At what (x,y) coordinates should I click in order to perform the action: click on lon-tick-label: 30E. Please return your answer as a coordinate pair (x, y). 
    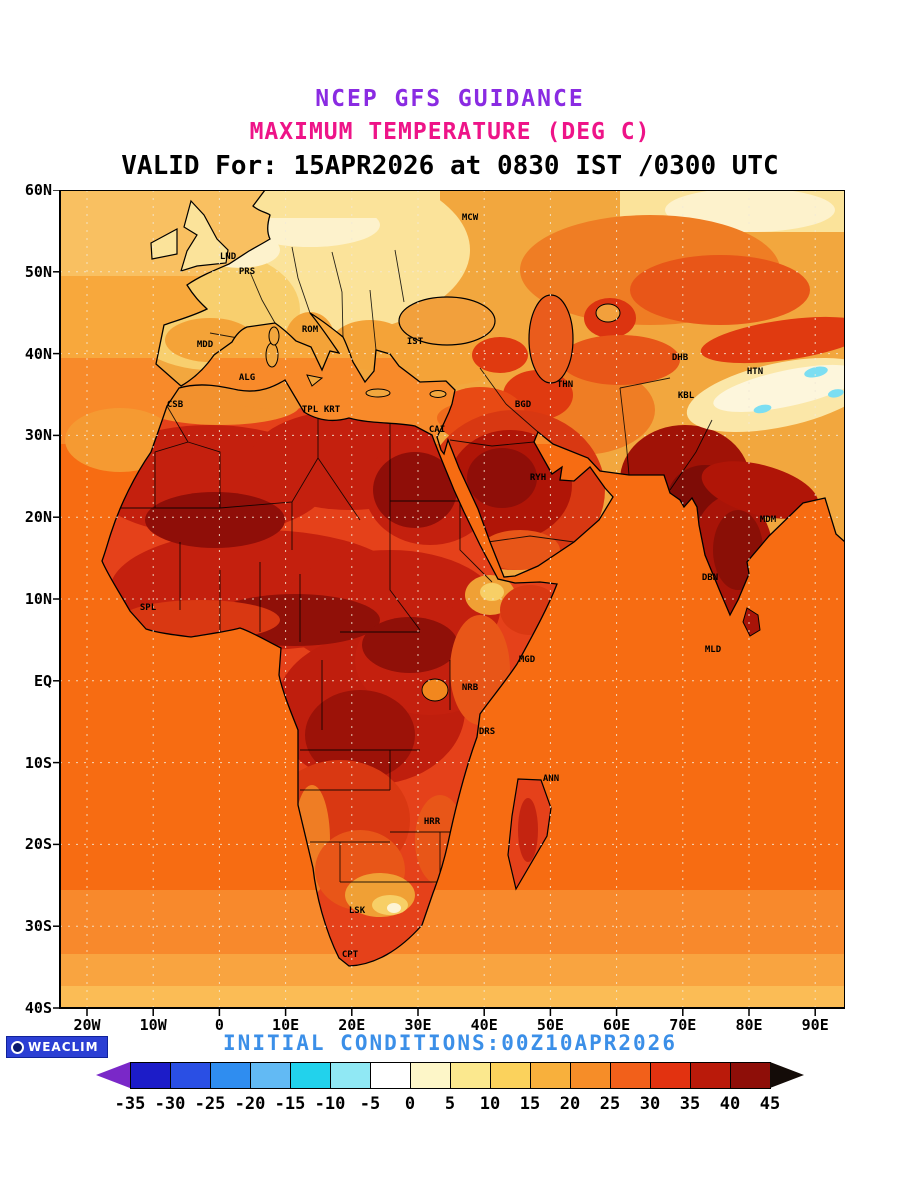
    Looking at the image, I should click on (418, 1025).